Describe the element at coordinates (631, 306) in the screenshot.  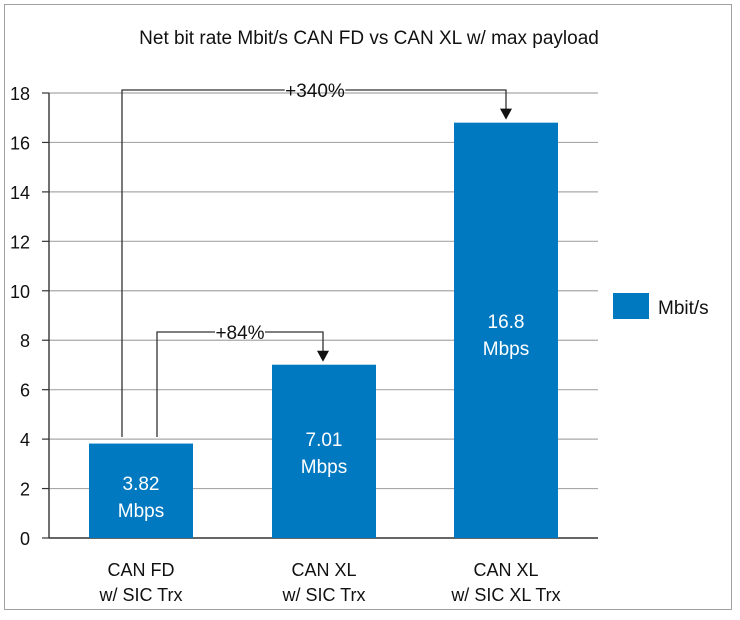
I see `legend-swatch` at that location.